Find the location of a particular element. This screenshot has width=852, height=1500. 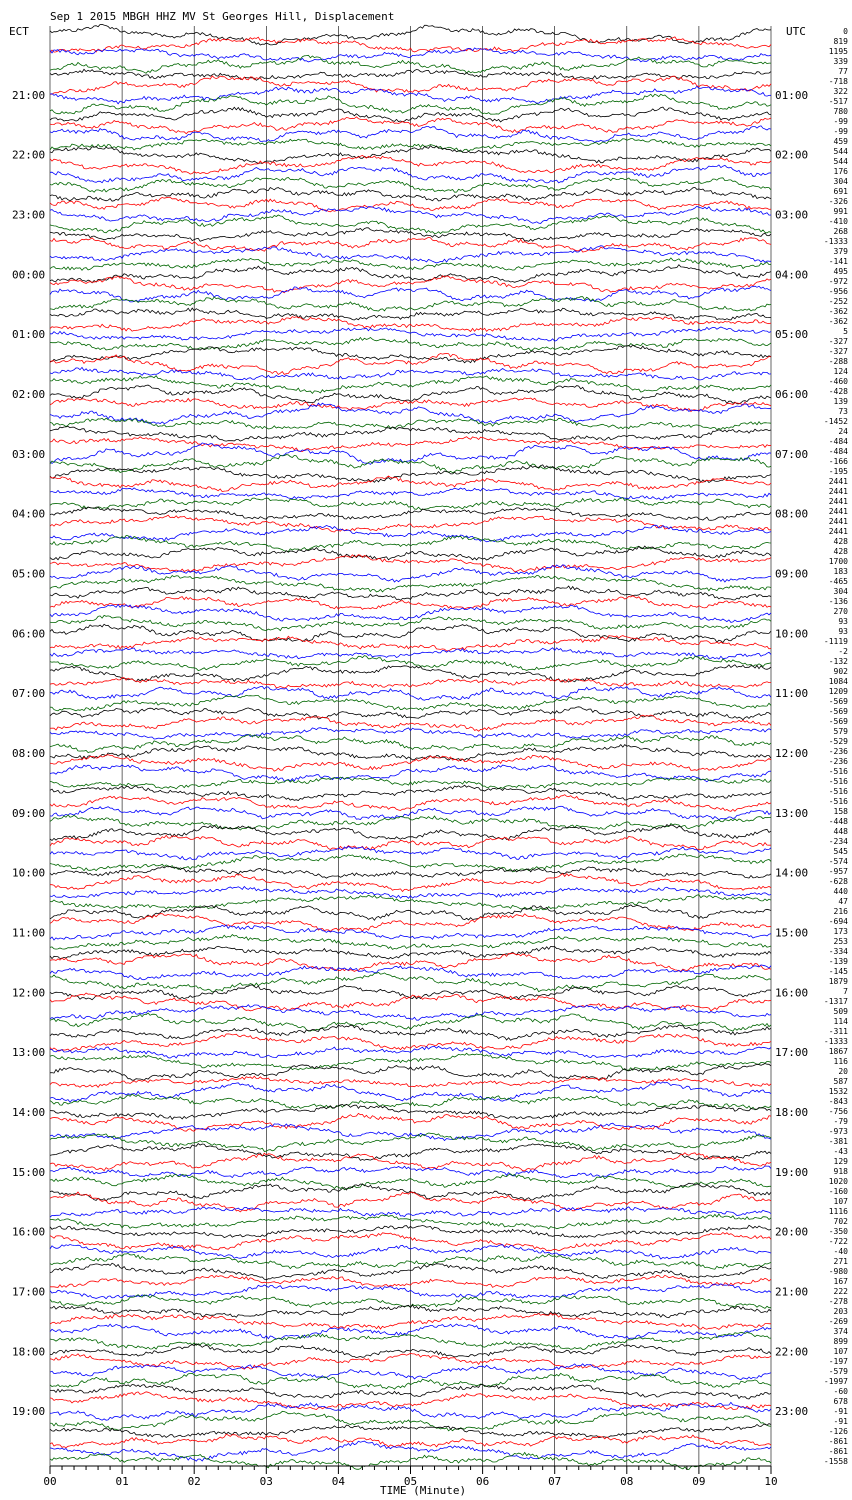

trace-value-label: 114 is located at coordinates (841, 1021).